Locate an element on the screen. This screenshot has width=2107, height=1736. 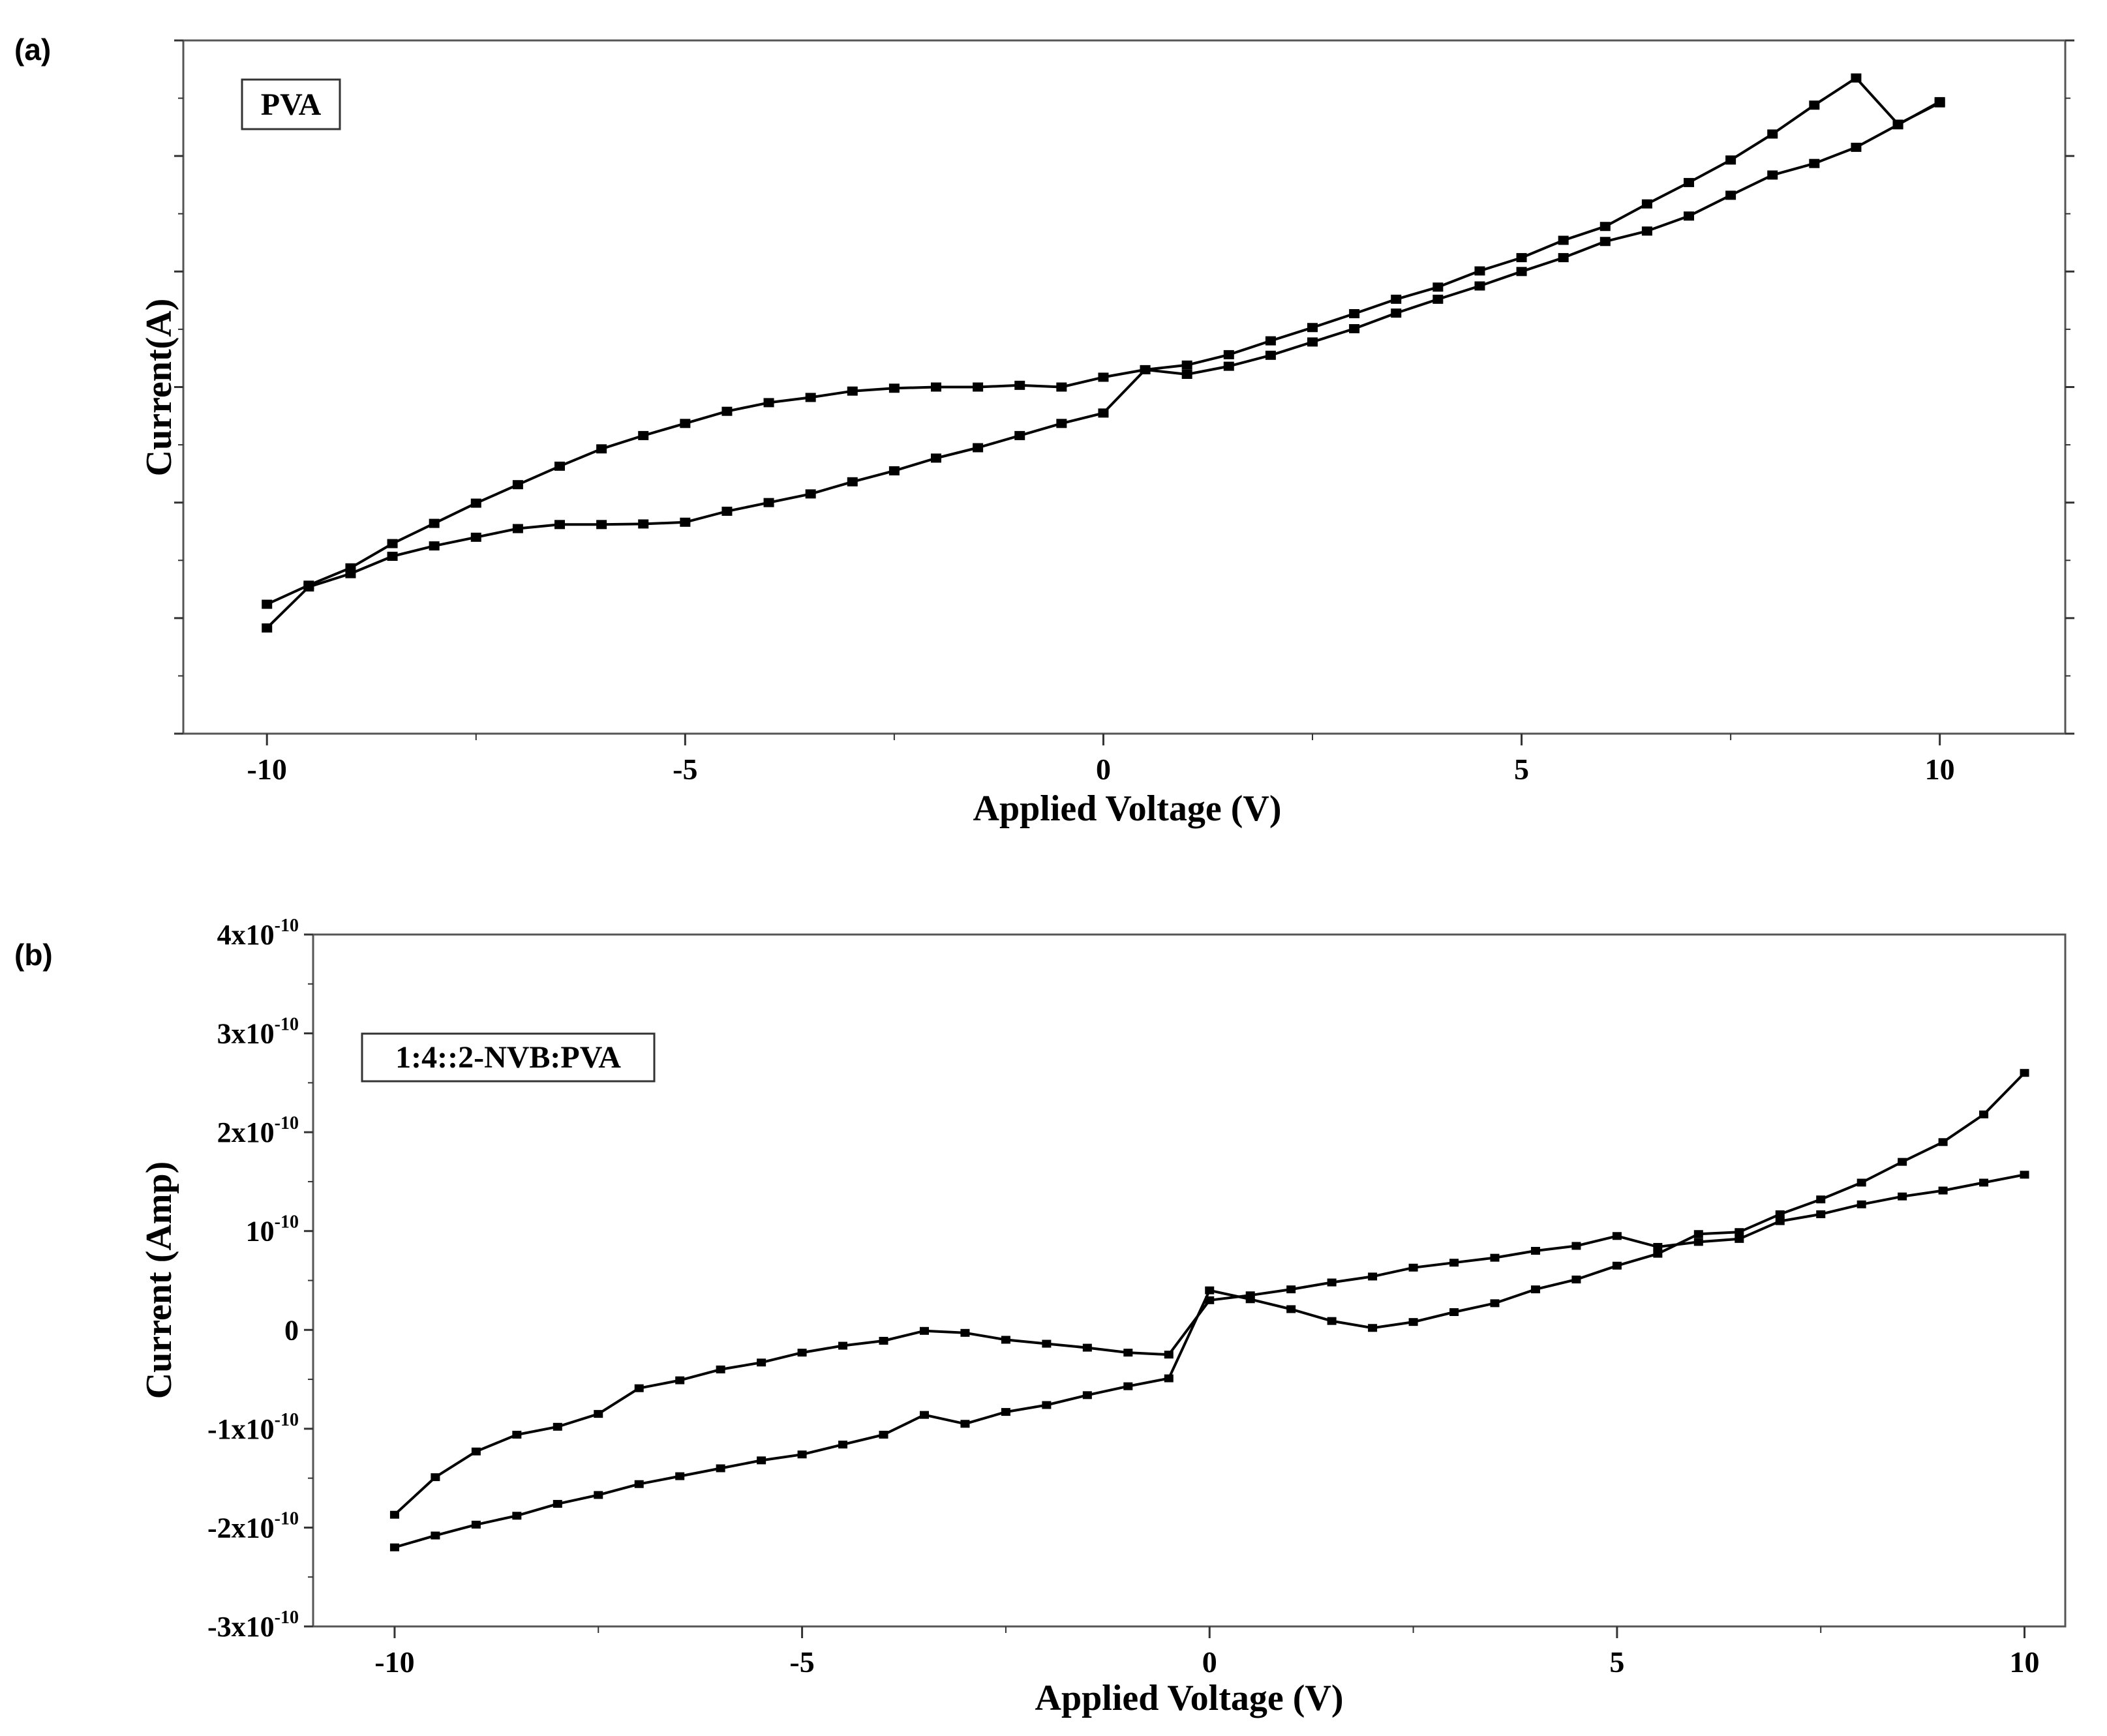
panel-label-a: (a) is located at coordinates (33, 50).